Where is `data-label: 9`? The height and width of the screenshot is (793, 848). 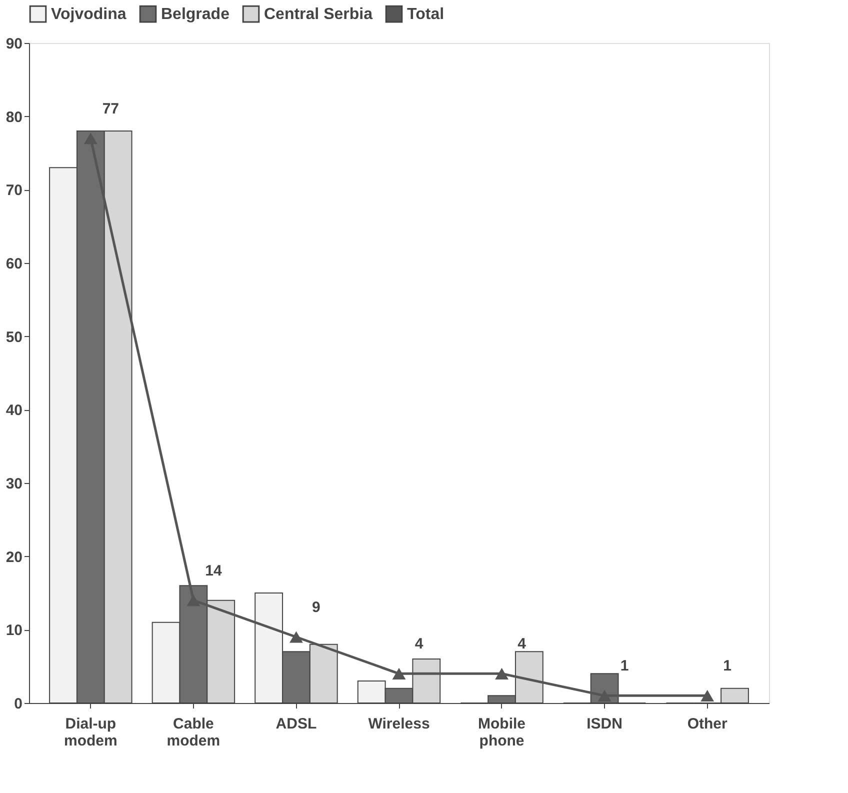
data-label: 9 is located at coordinates (316, 607).